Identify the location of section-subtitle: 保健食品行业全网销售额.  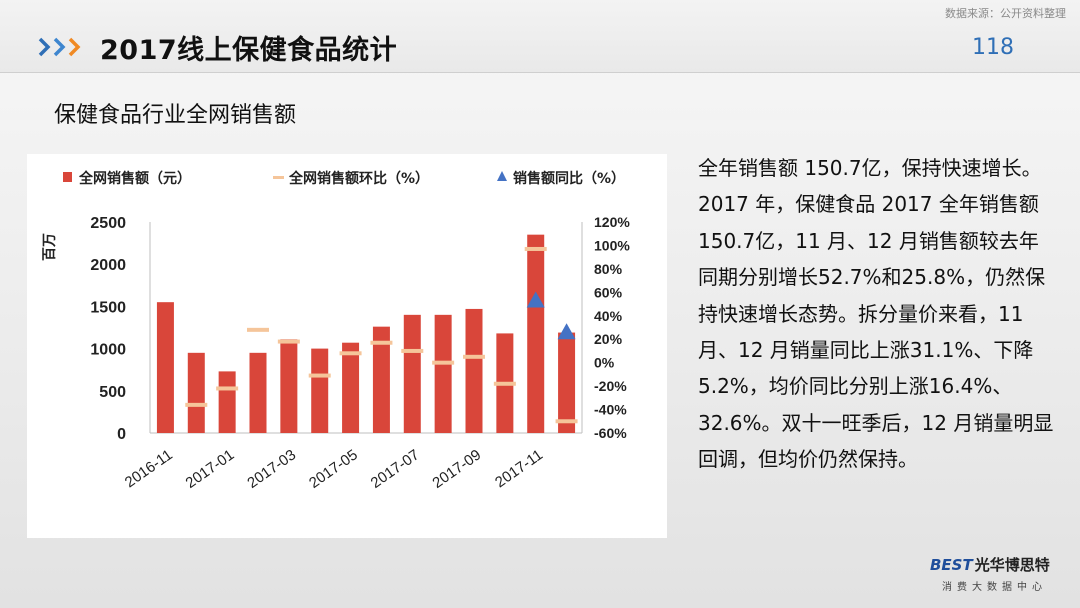
(175, 115).